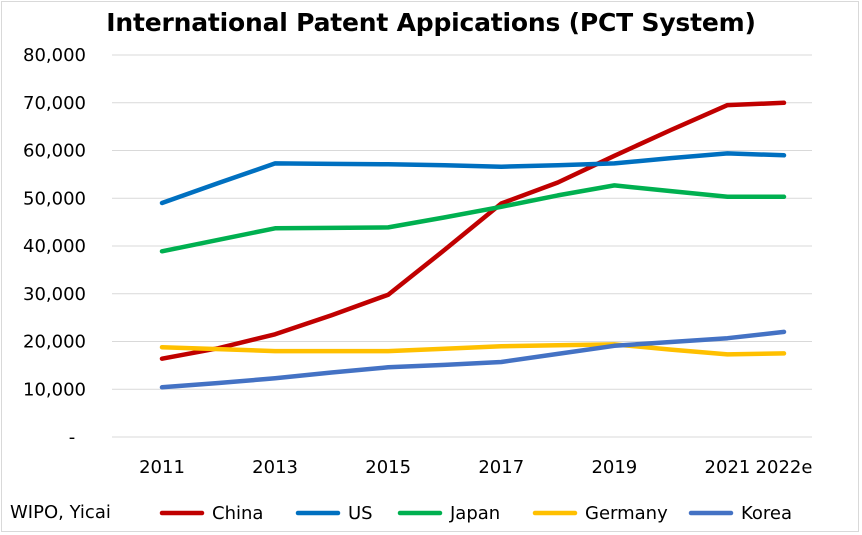  What do you see at coordinates (766, 513) in the screenshot?
I see `legend-label-korea: Korea` at bounding box center [766, 513].